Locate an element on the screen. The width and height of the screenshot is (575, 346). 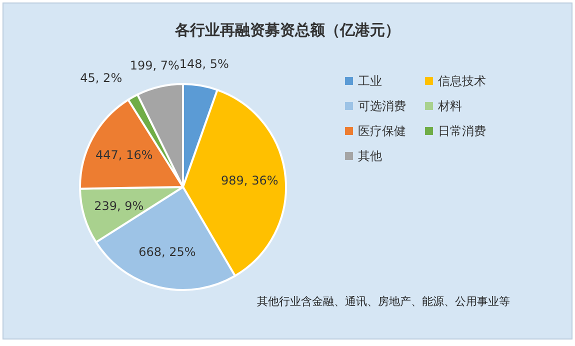
data-label: 447, 16% is located at coordinates (124, 155).